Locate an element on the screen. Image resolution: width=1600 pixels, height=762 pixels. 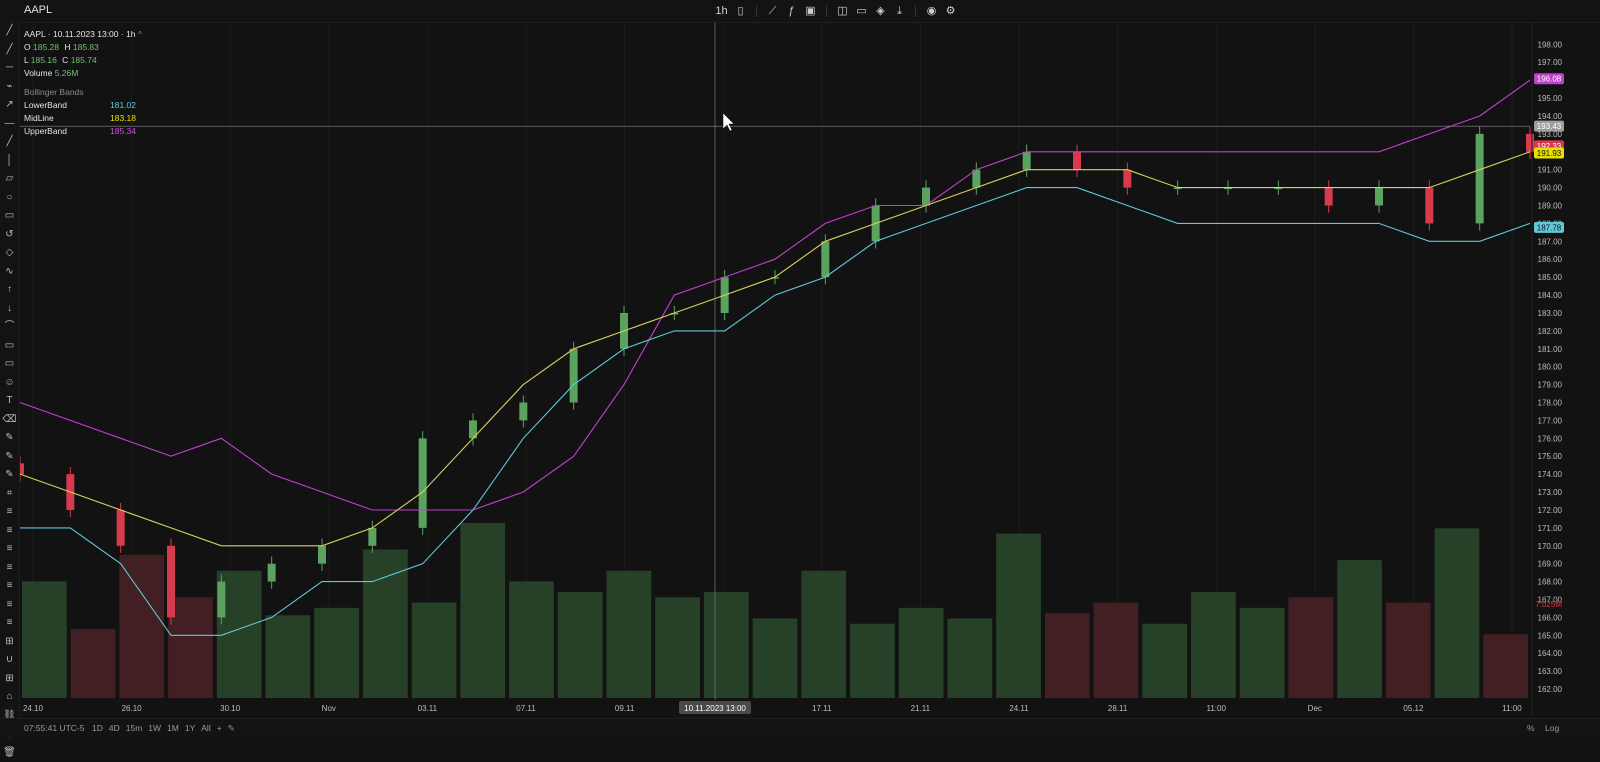
drawing-tool-6-icon: — is located at coordinates (9, 124).